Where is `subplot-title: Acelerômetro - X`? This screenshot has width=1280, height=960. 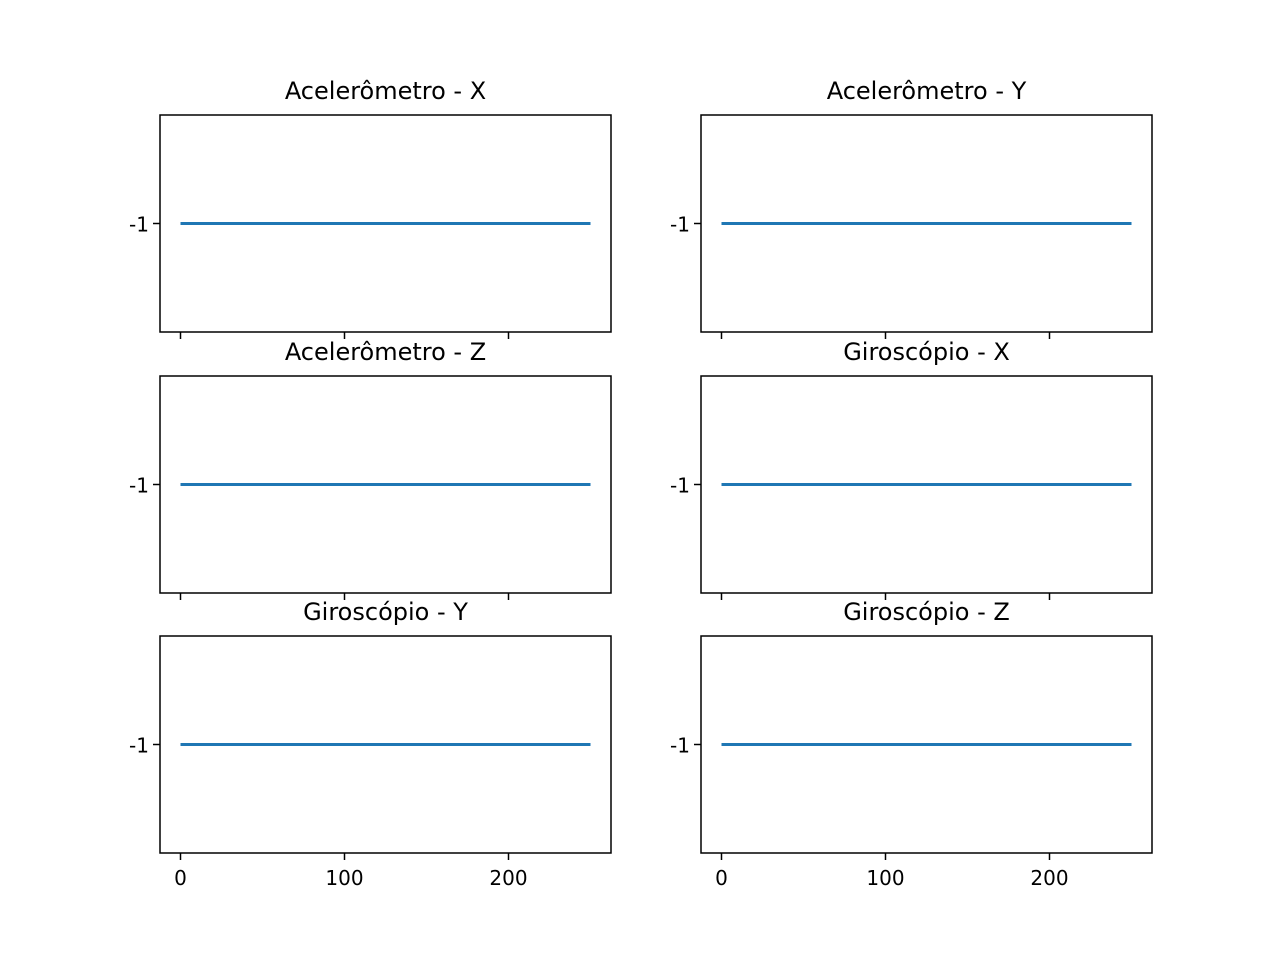
subplot-title: Acelerômetro - X is located at coordinates (385, 91).